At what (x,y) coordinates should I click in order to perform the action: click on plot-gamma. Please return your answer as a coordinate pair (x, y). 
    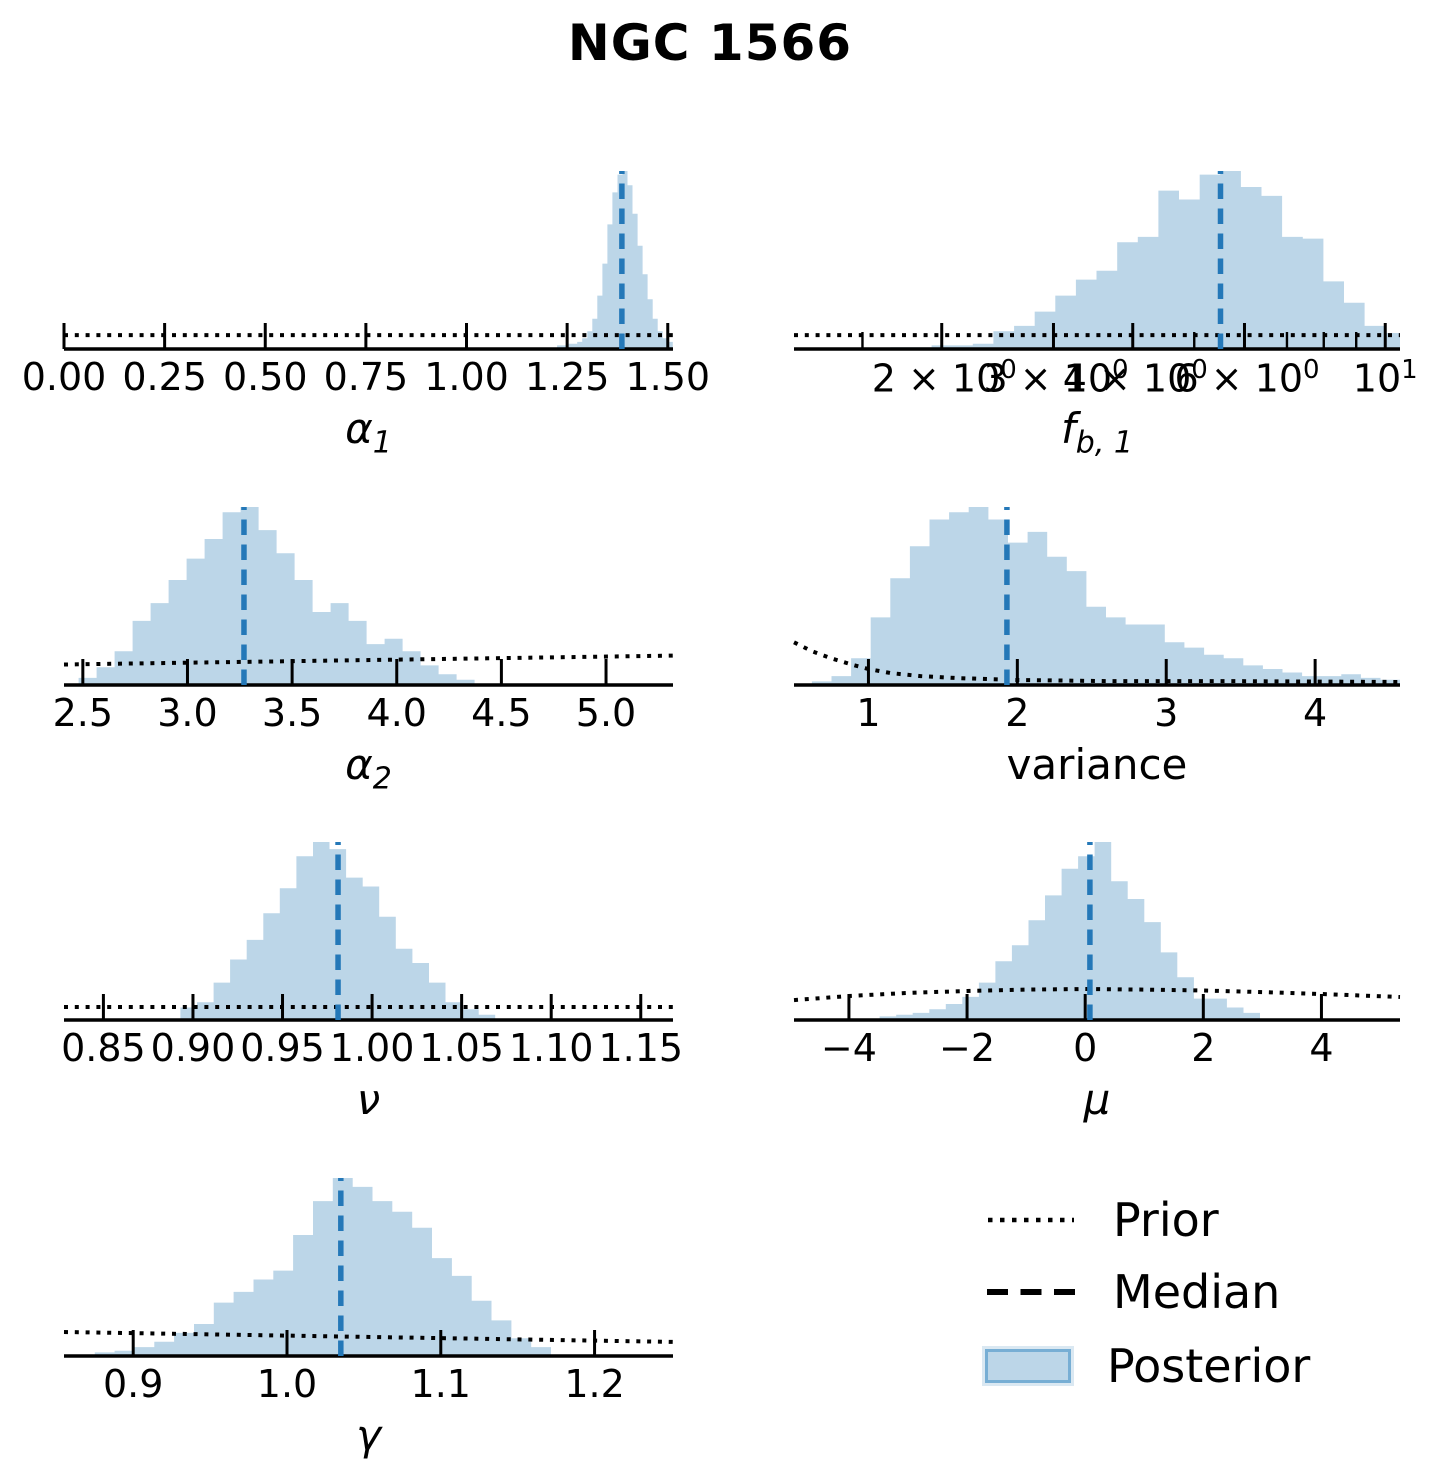
    Looking at the image, I should click on (368, 1268).